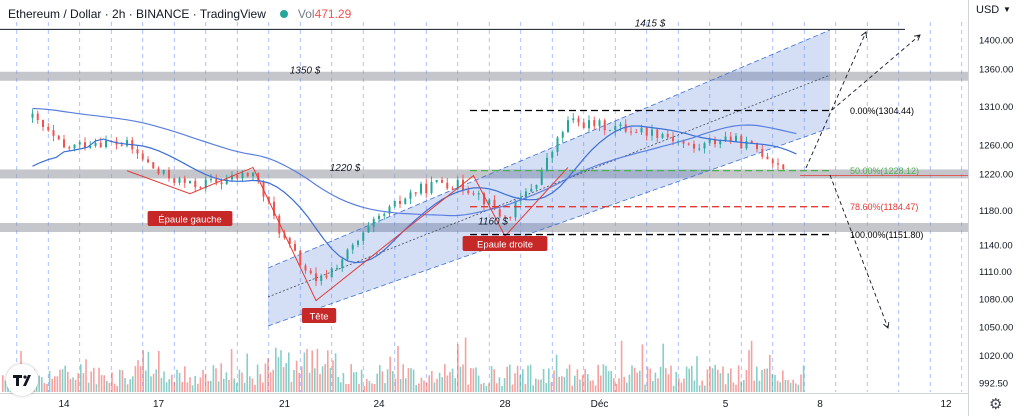 Image resolution: width=1024 pixels, height=416 pixels. I want to click on time-tick-label: 5, so click(726, 404).